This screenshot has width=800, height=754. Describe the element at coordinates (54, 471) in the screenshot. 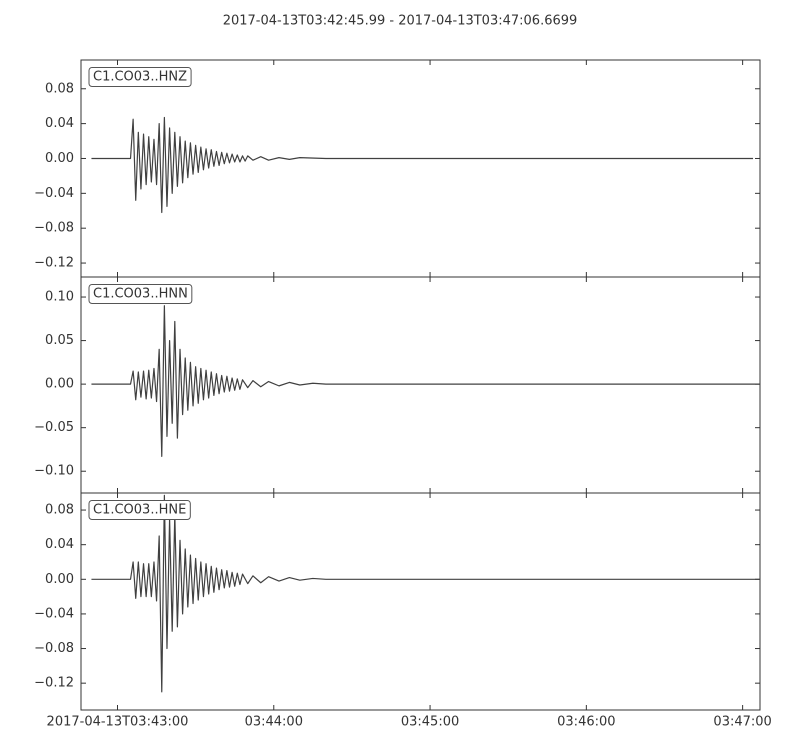

I see `y-tick-label: −0.10` at that location.